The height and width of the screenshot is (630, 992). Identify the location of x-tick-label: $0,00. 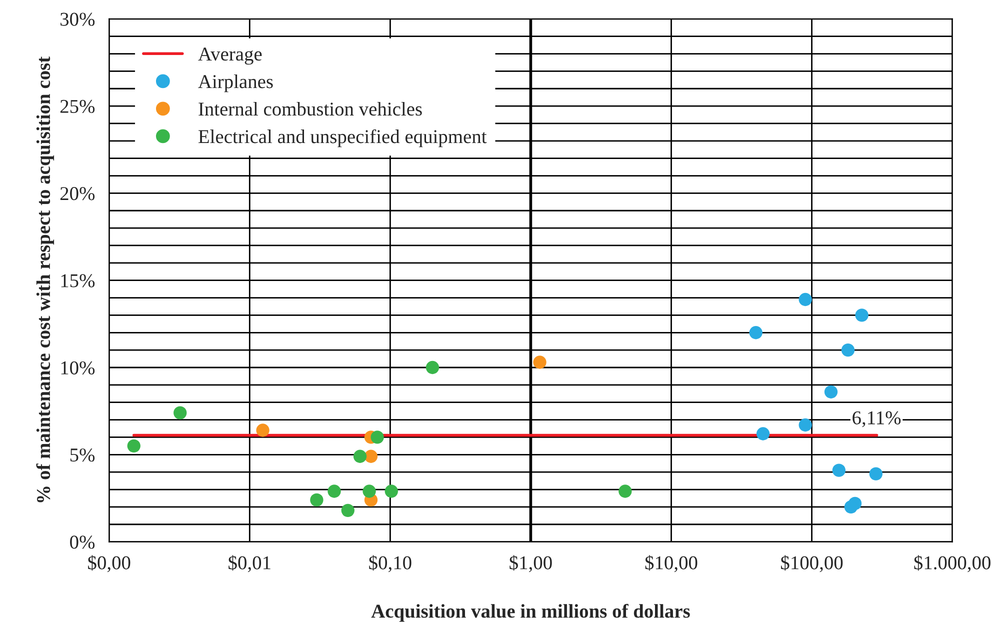
(109, 563).